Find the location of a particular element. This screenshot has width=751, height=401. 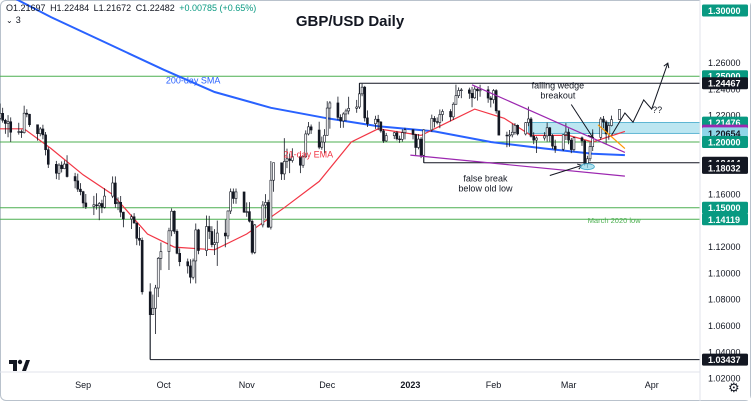

price-tick-label: 1.16000 is located at coordinates (724, 195).